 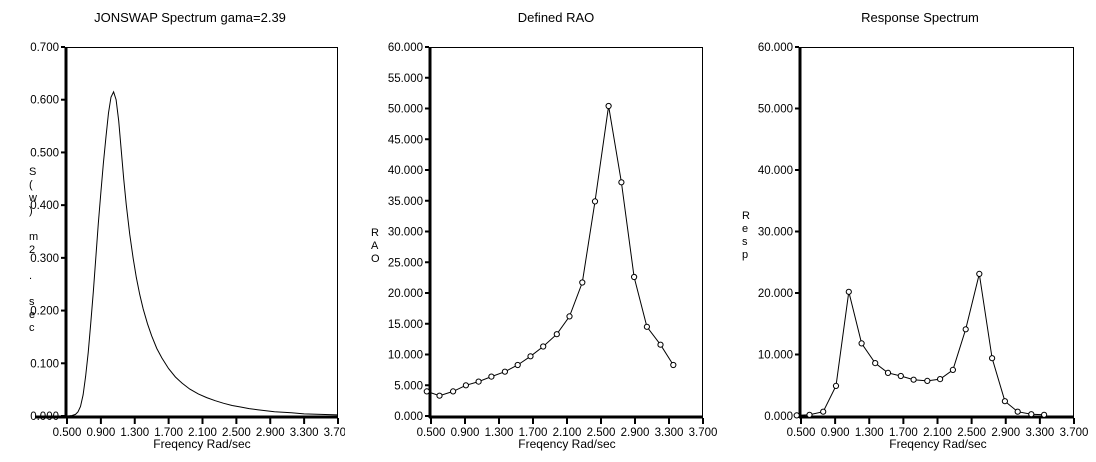 I want to click on x-axis-title-jonswap: Freqency Rad/sec, so click(x=202, y=444).